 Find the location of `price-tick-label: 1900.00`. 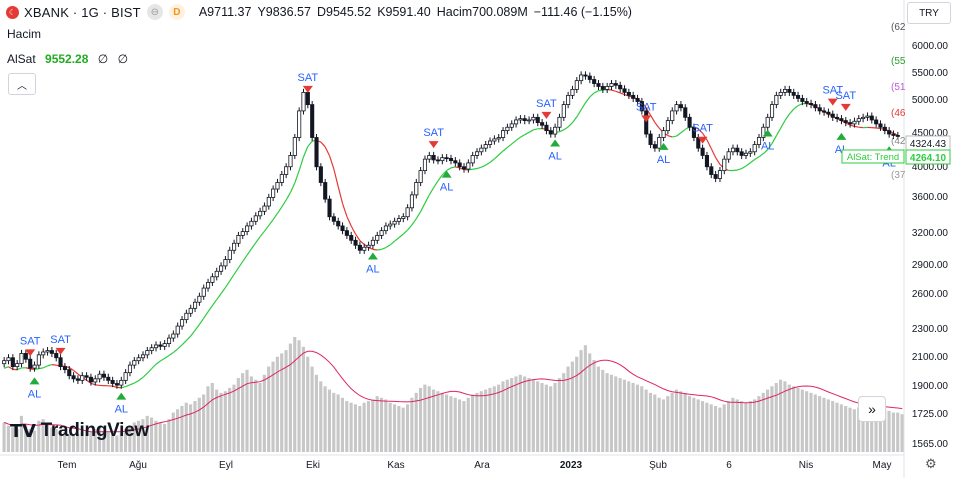

price-tick-label: 1900.00 is located at coordinates (930, 386).